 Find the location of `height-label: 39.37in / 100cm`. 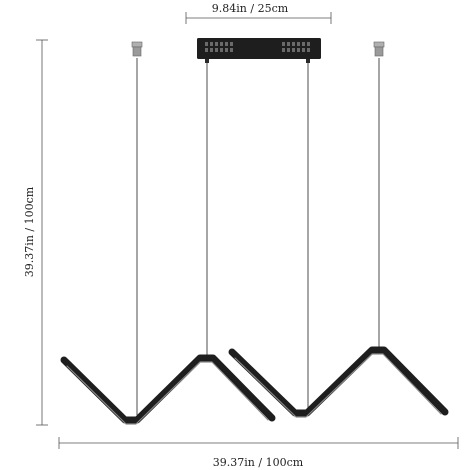

height-label: 39.37in / 100cm is located at coordinates (29, 231).